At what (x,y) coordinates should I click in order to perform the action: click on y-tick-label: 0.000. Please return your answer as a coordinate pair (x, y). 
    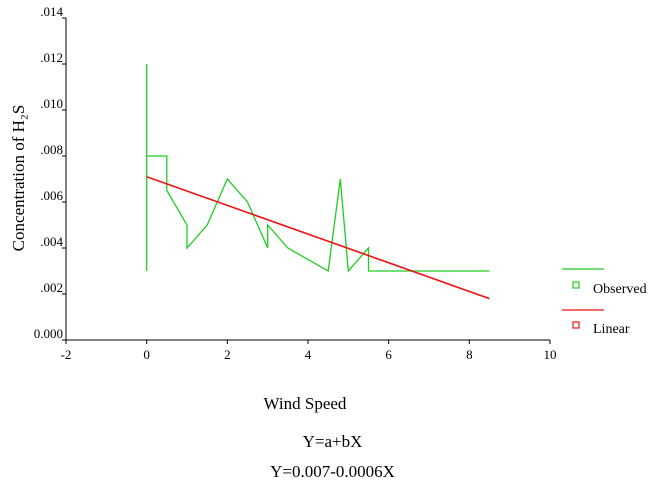
    Looking at the image, I should click on (48, 333).